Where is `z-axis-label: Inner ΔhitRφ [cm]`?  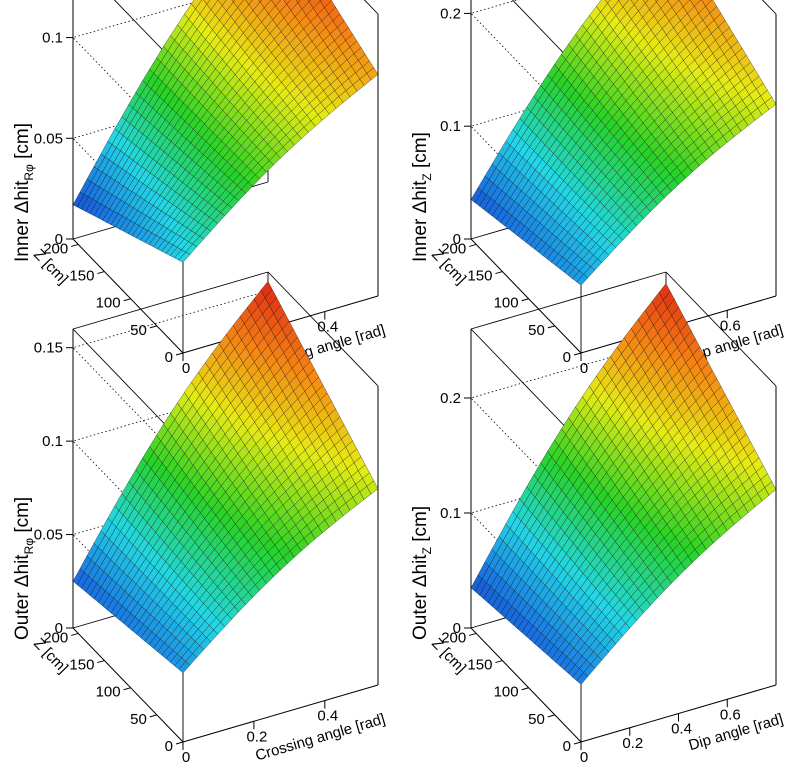
z-axis-label: Inner ΔhitRφ [cm] is located at coordinates (24, 192).